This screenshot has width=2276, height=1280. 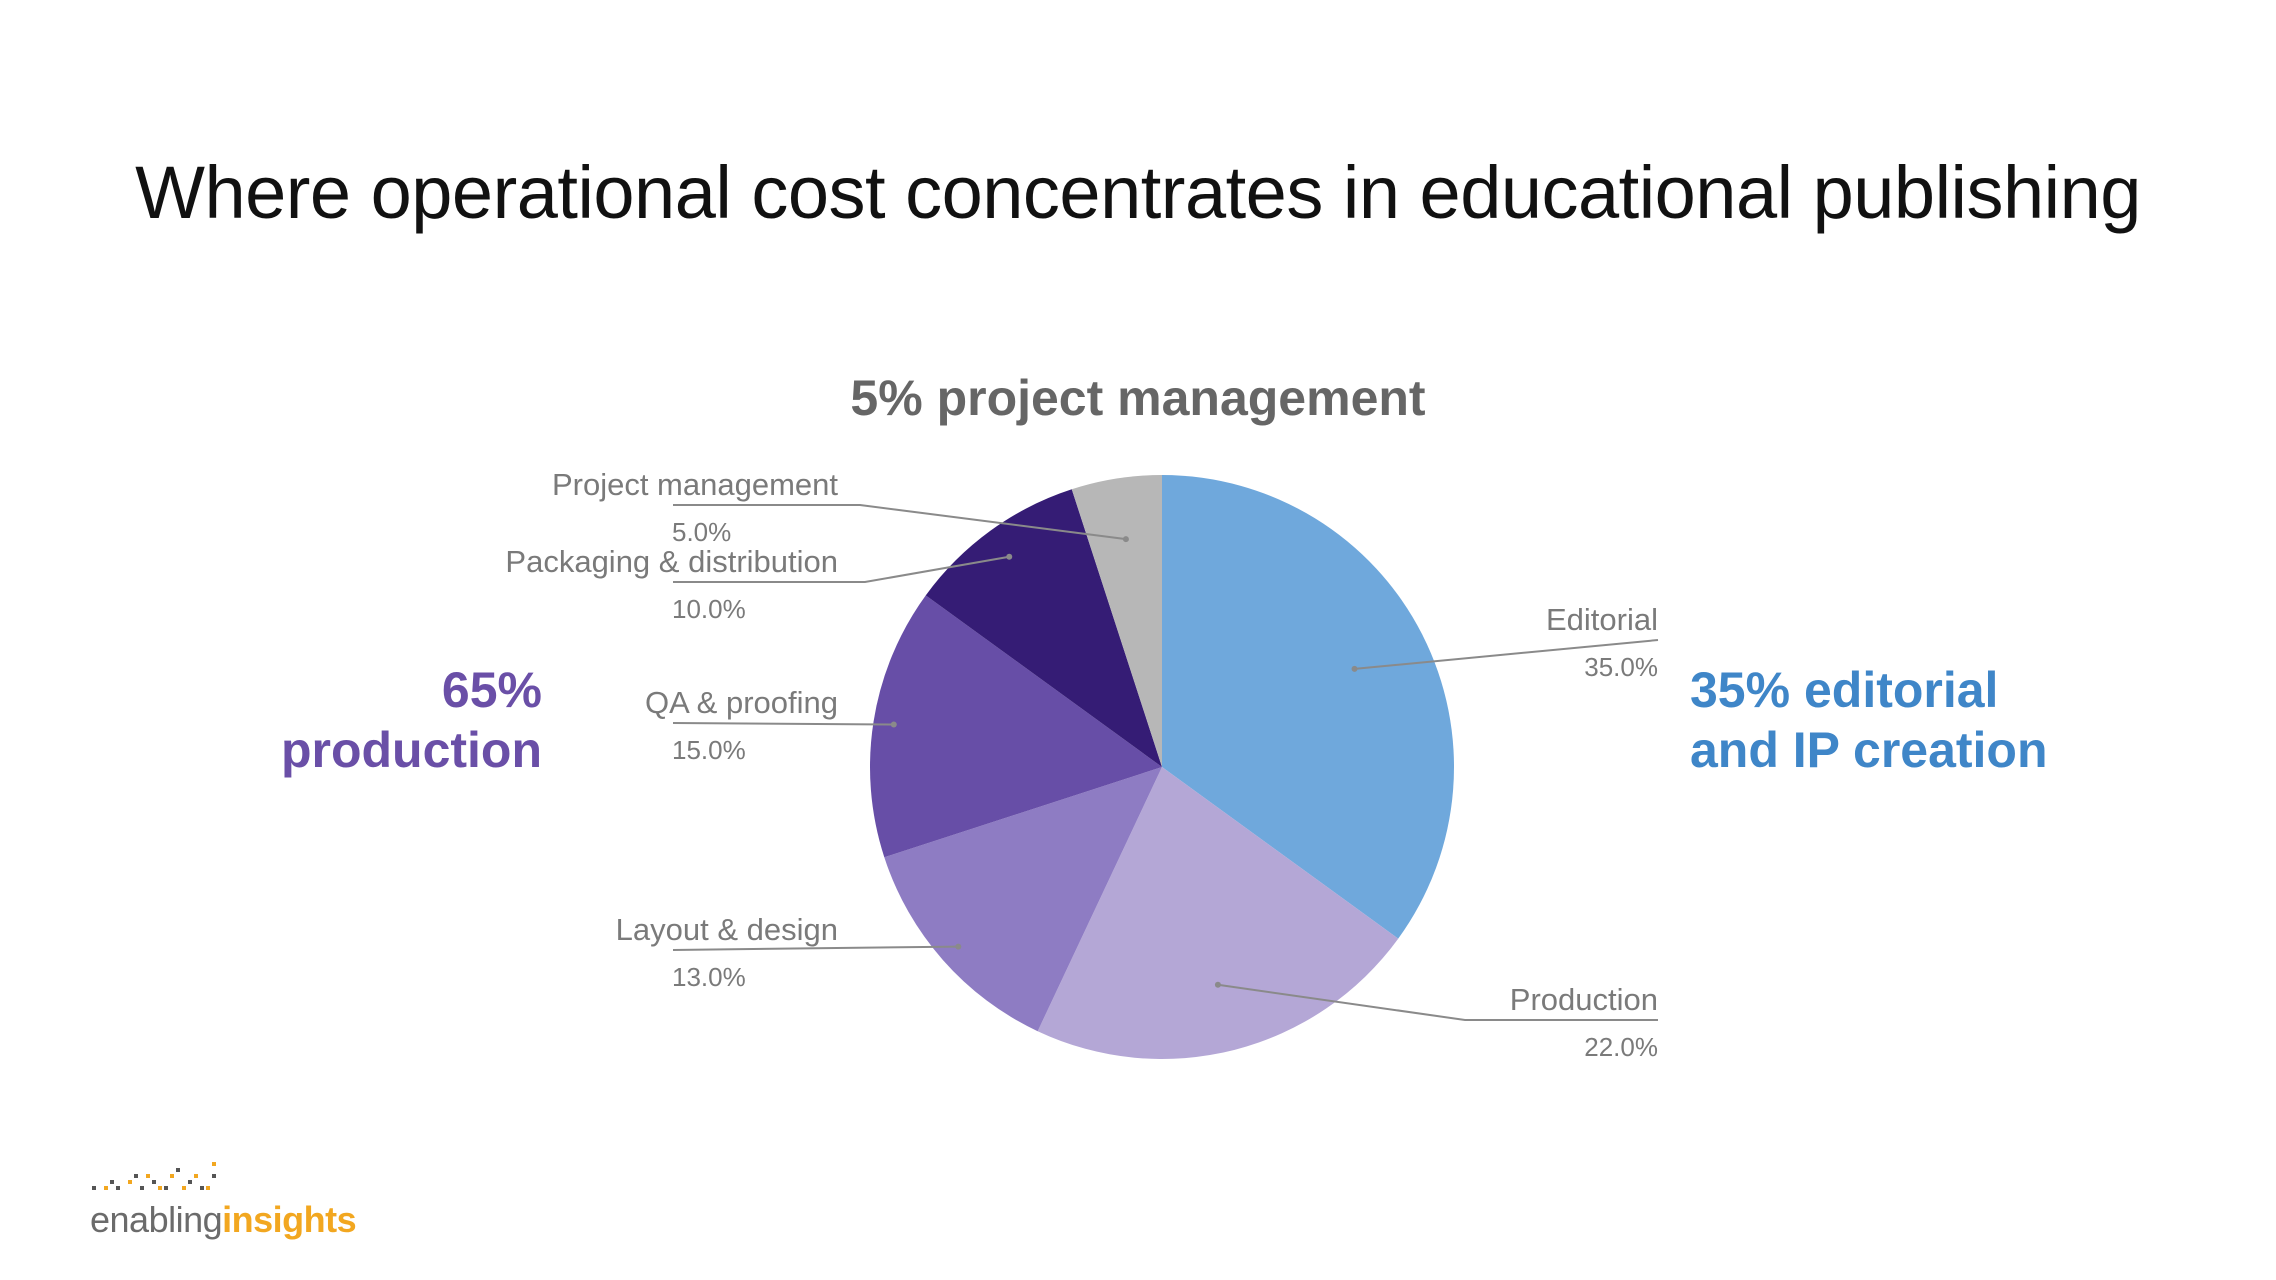 I want to click on slice-label-layout-and-design: Layout & design, so click(x=727, y=929).